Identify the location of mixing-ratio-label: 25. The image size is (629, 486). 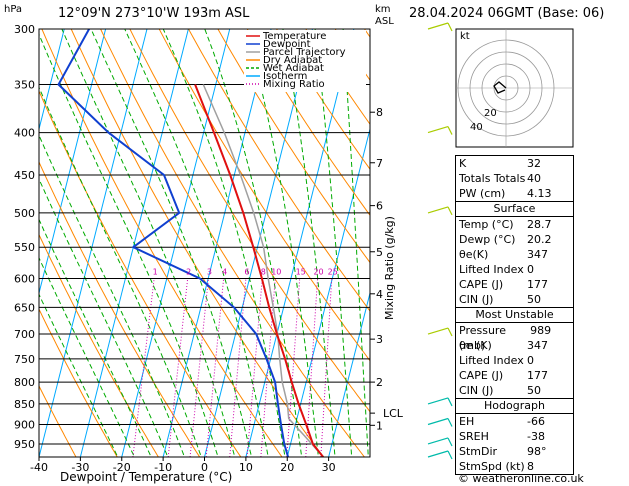
(333, 272).